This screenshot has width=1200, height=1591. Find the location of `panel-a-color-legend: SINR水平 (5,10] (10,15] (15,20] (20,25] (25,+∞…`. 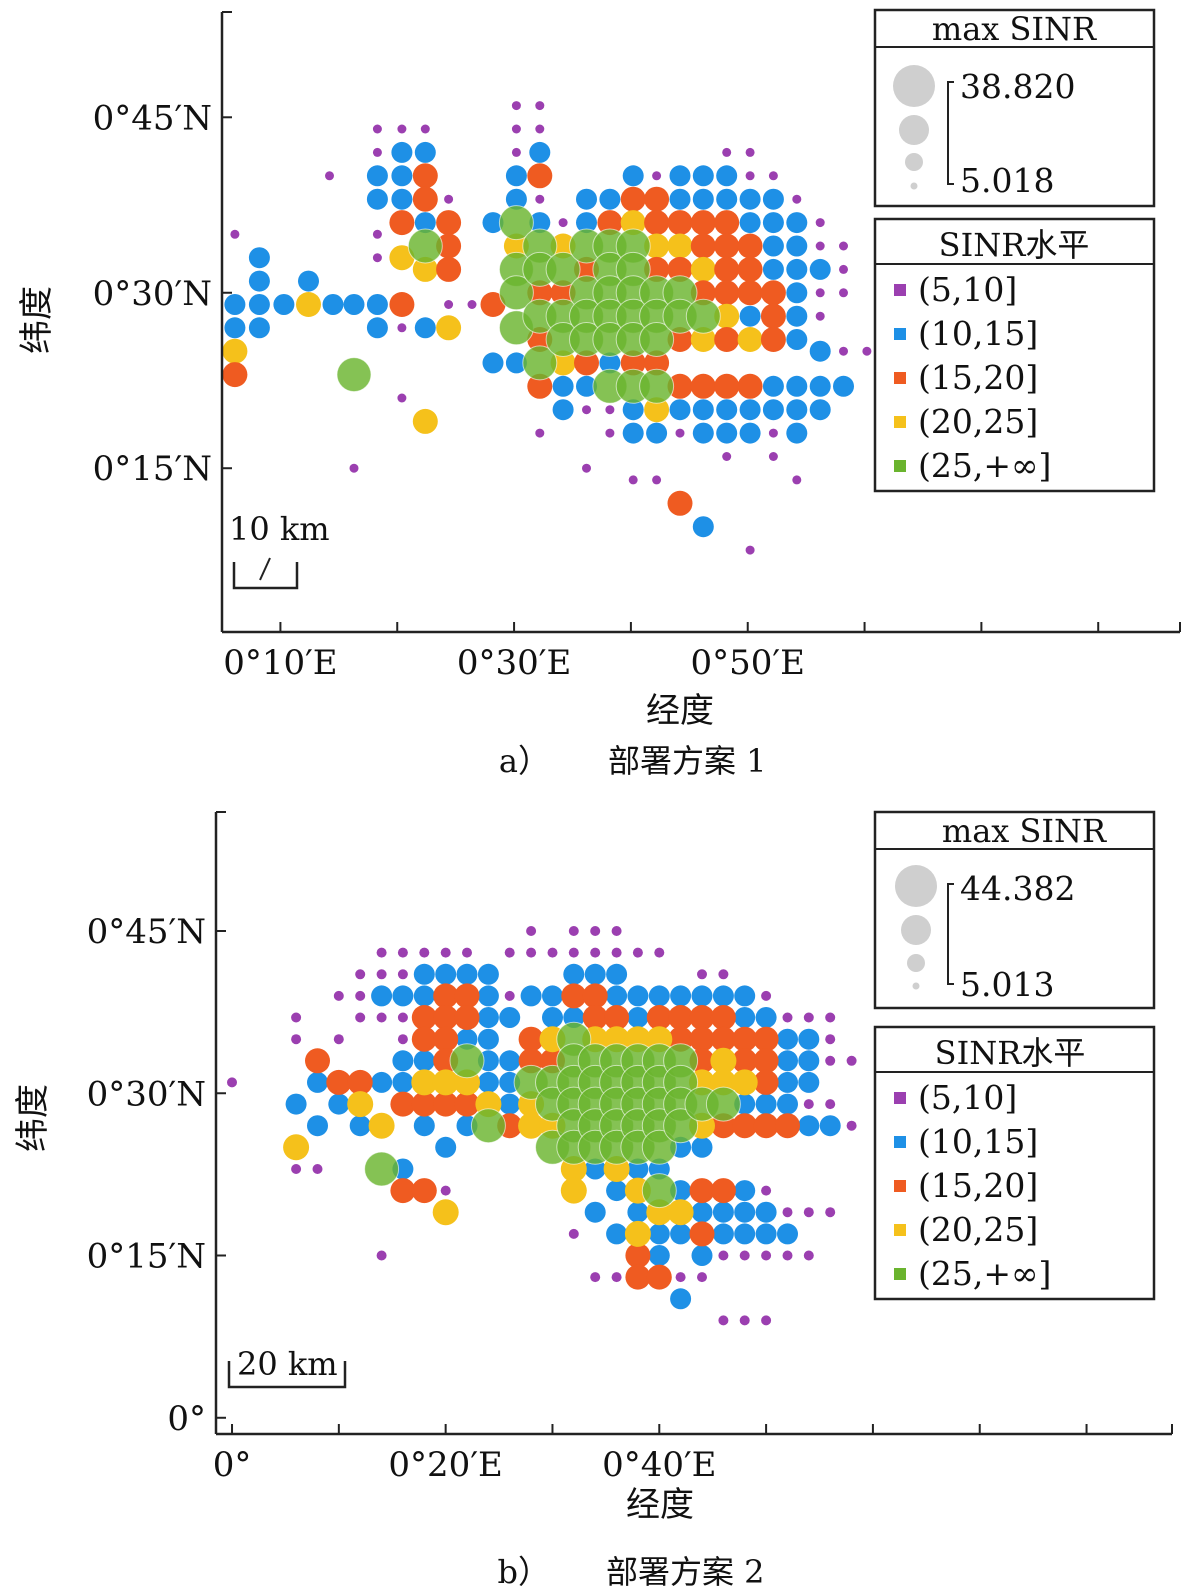

panel-a-color-legend: SINR水平 (5,10] (10,15] (15,20] (20,25] (25,+∞… is located at coordinates (1014, 355).